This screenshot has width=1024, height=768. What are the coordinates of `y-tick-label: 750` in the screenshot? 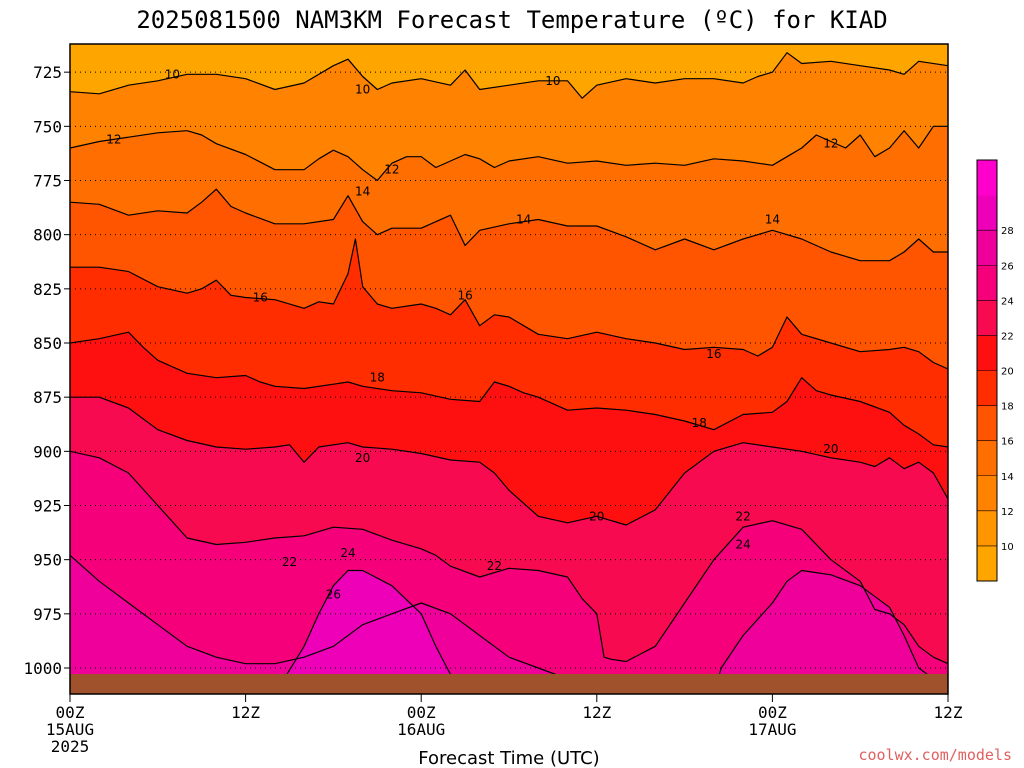 It's located at (47, 126).